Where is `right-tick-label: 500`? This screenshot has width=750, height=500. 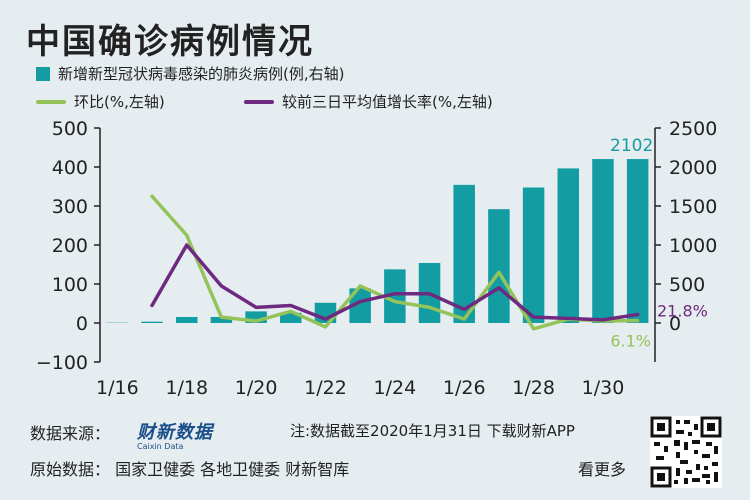 right-tick-label: 500 is located at coordinates (687, 285).